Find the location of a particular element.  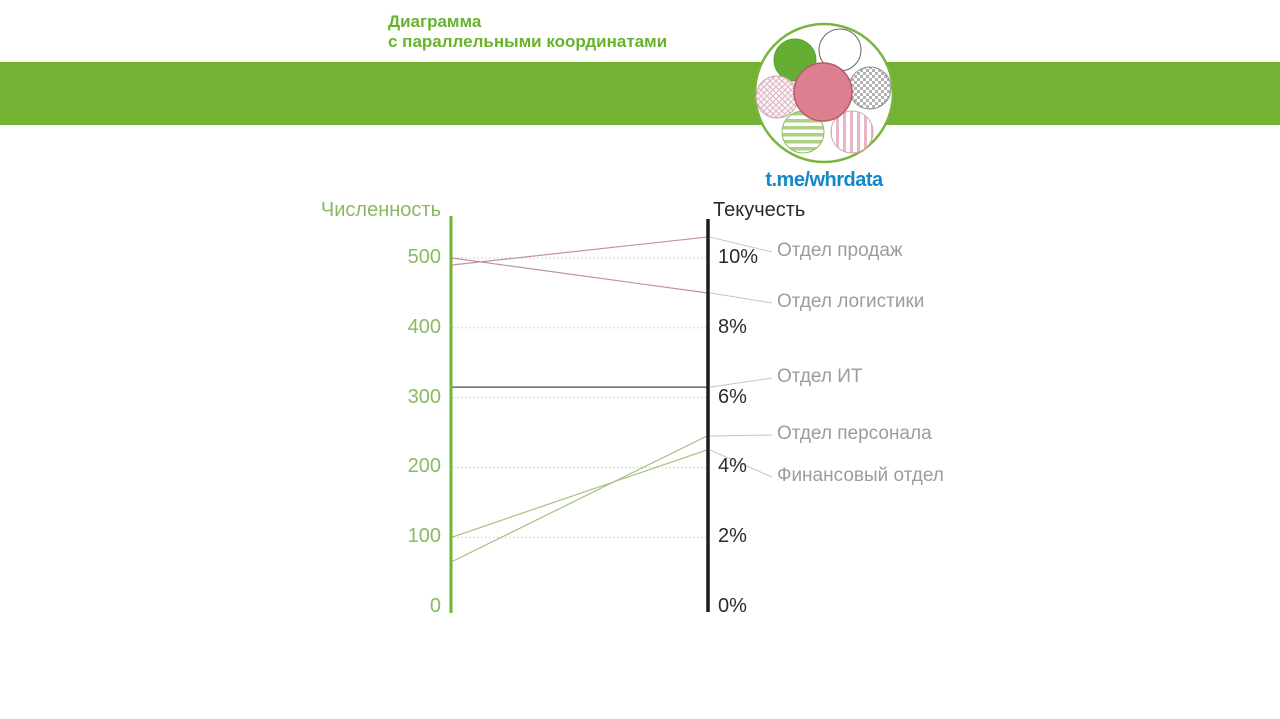

right-tick-10pct: 10% is located at coordinates (738, 257).